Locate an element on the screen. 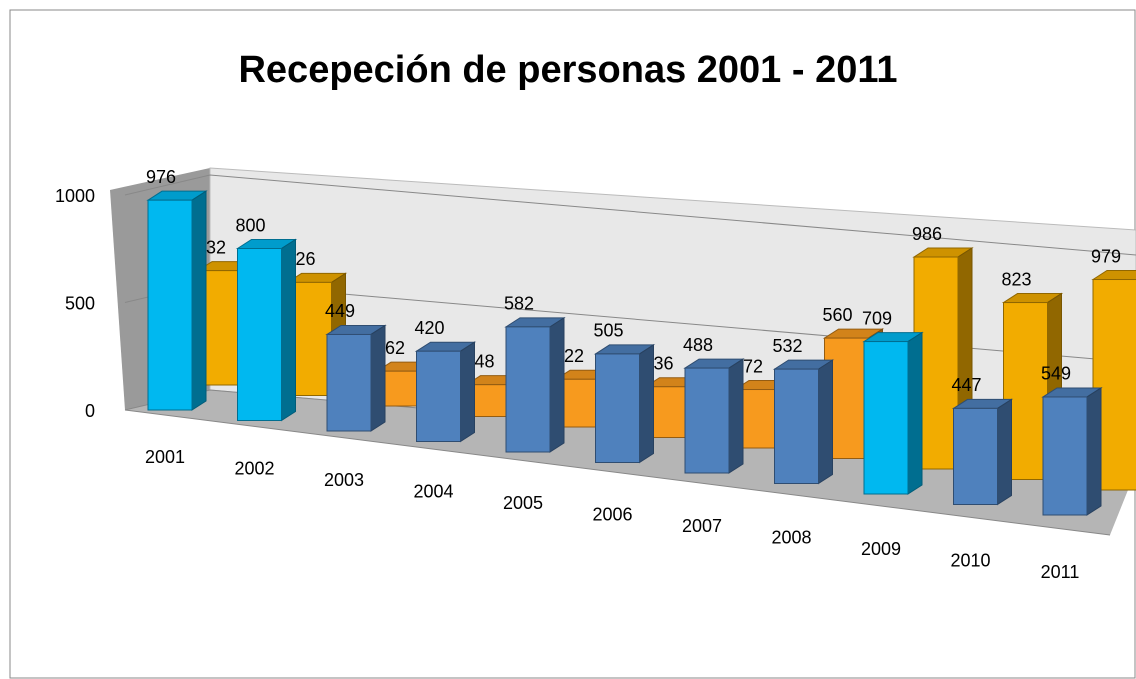 The image size is (1136, 679). x-tick-label: 2008 is located at coordinates (791, 537).